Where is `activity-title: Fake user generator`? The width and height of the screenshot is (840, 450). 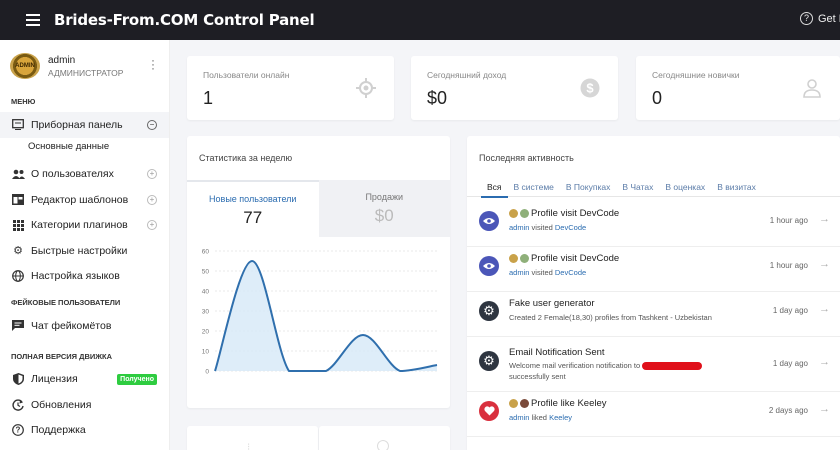 activity-title: Fake user generator is located at coordinates (552, 303).